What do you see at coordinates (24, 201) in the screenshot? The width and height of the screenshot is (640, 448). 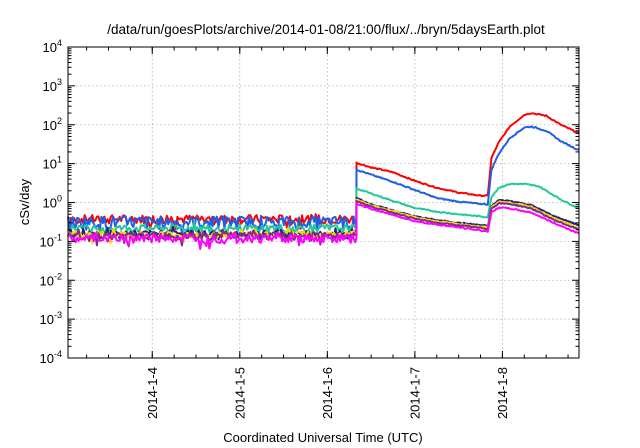 I see `y-axis-label: cSv/day` at bounding box center [24, 201].